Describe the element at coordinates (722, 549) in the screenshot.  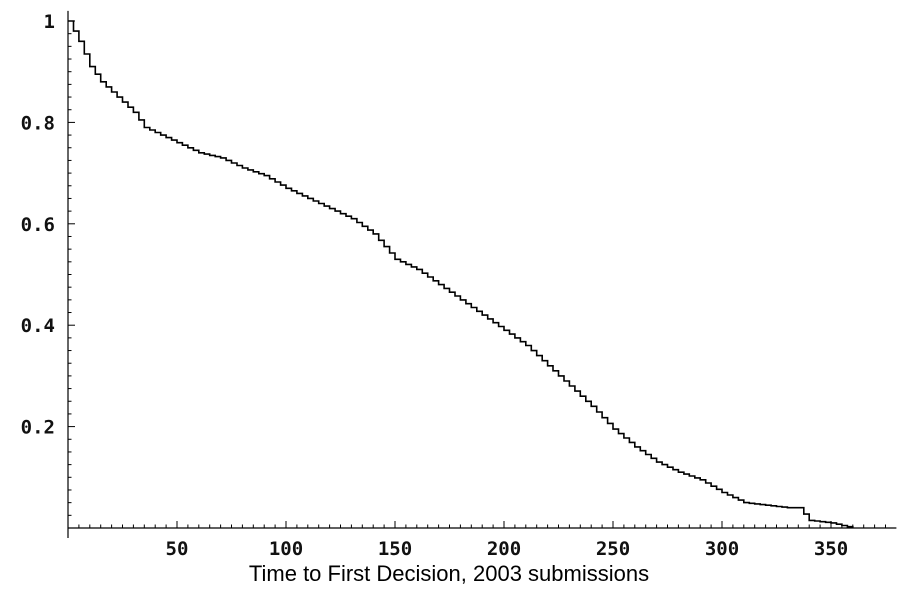
I see `x-tick-label: 300` at that location.